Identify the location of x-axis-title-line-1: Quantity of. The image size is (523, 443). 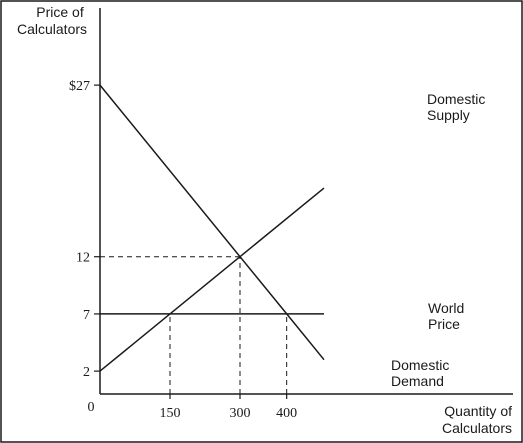
(478, 411).